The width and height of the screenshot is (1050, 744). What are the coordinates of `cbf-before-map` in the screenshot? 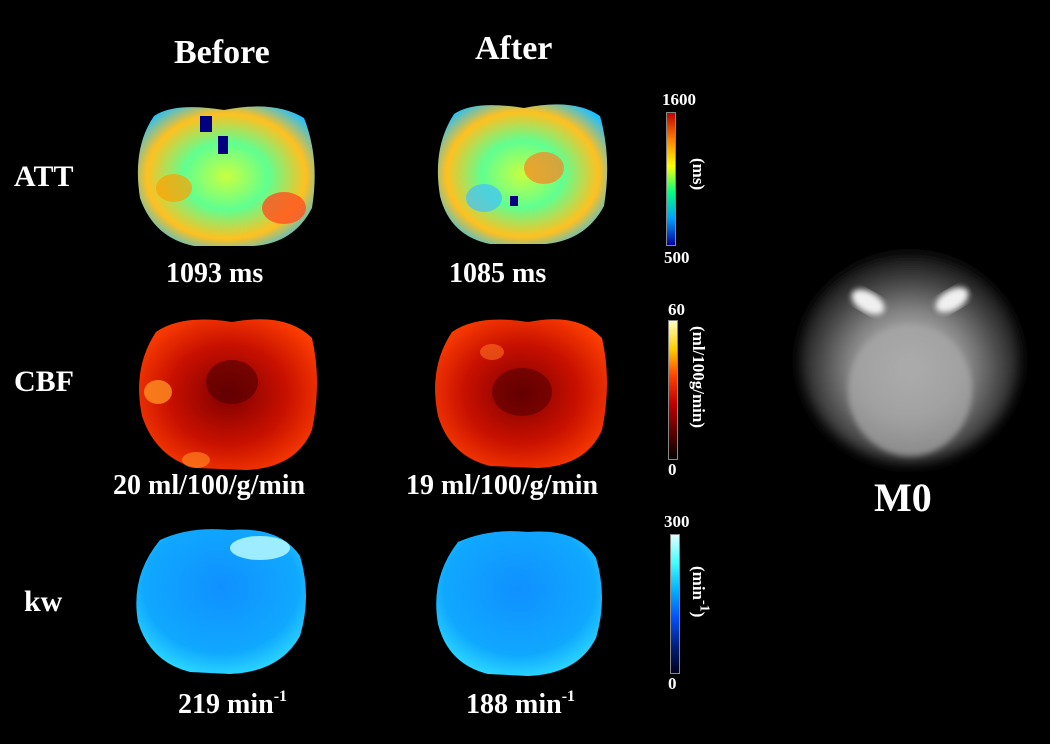 It's located at (228, 394).